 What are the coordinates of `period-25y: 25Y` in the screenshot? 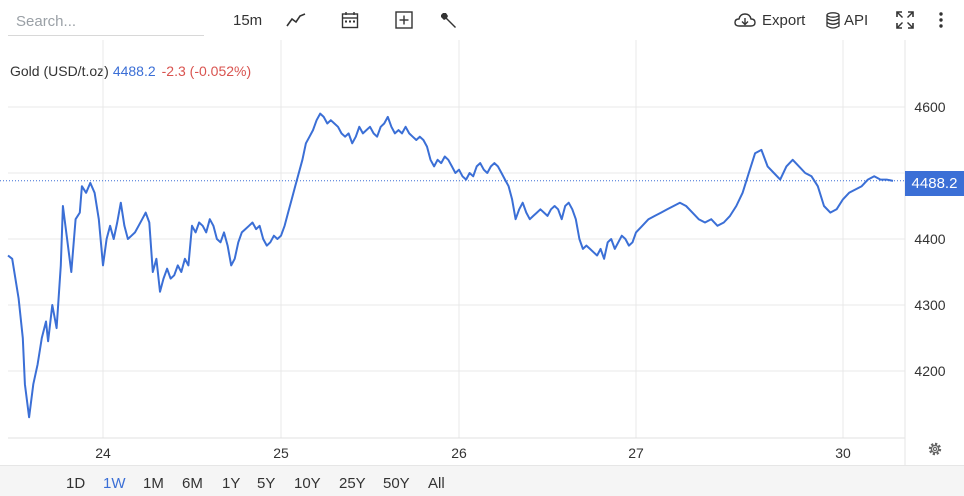 It's located at (352, 483).